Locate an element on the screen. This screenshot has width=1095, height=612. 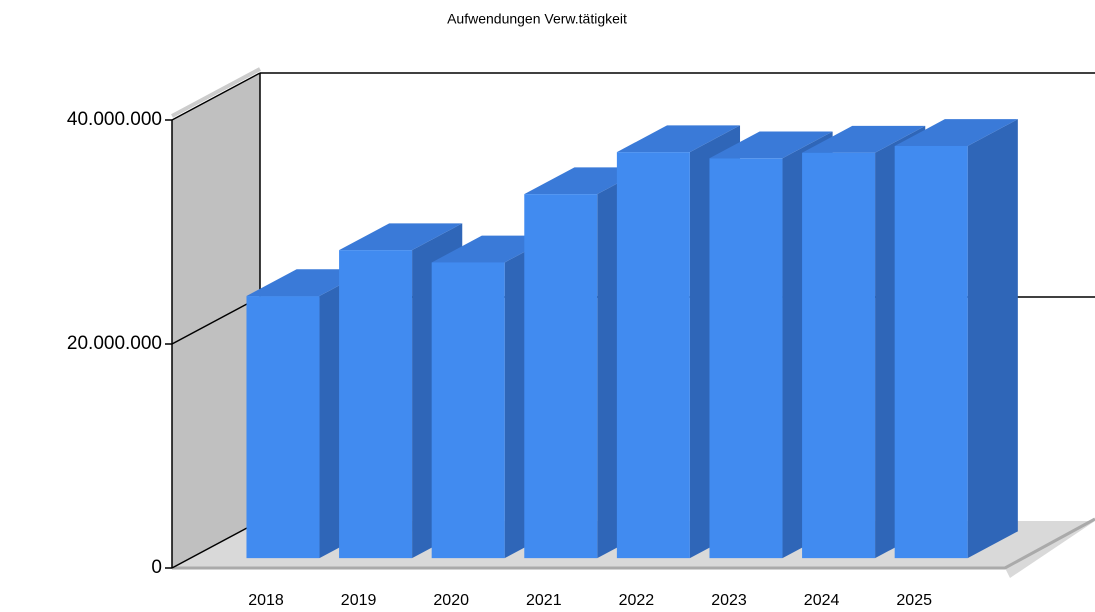
y-tick-label: 0 is located at coordinates (156, 567).